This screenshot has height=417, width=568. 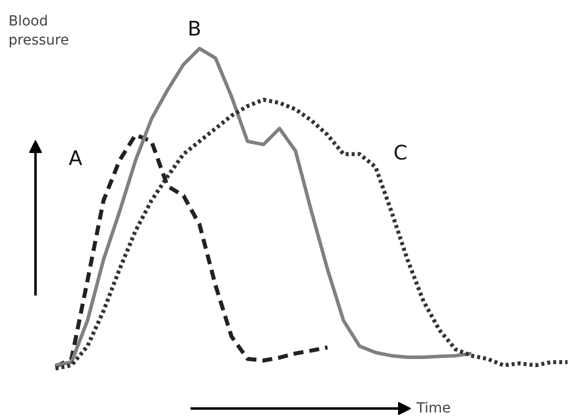 I want to click on series-label: B, so click(x=195, y=28).